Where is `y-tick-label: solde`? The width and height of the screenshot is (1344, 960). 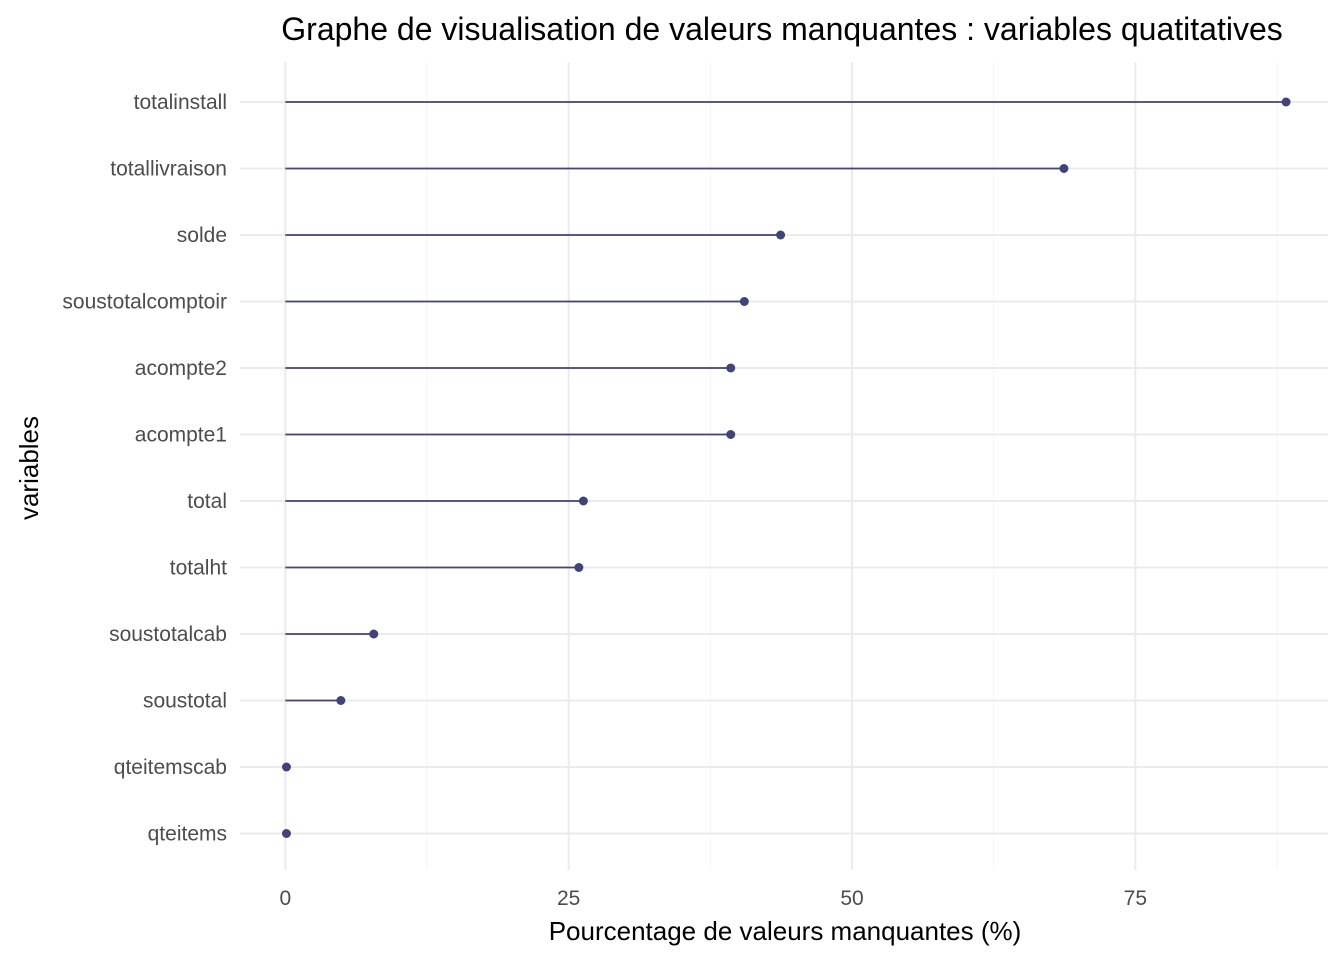
y-tick-label: solde is located at coordinates (202, 235).